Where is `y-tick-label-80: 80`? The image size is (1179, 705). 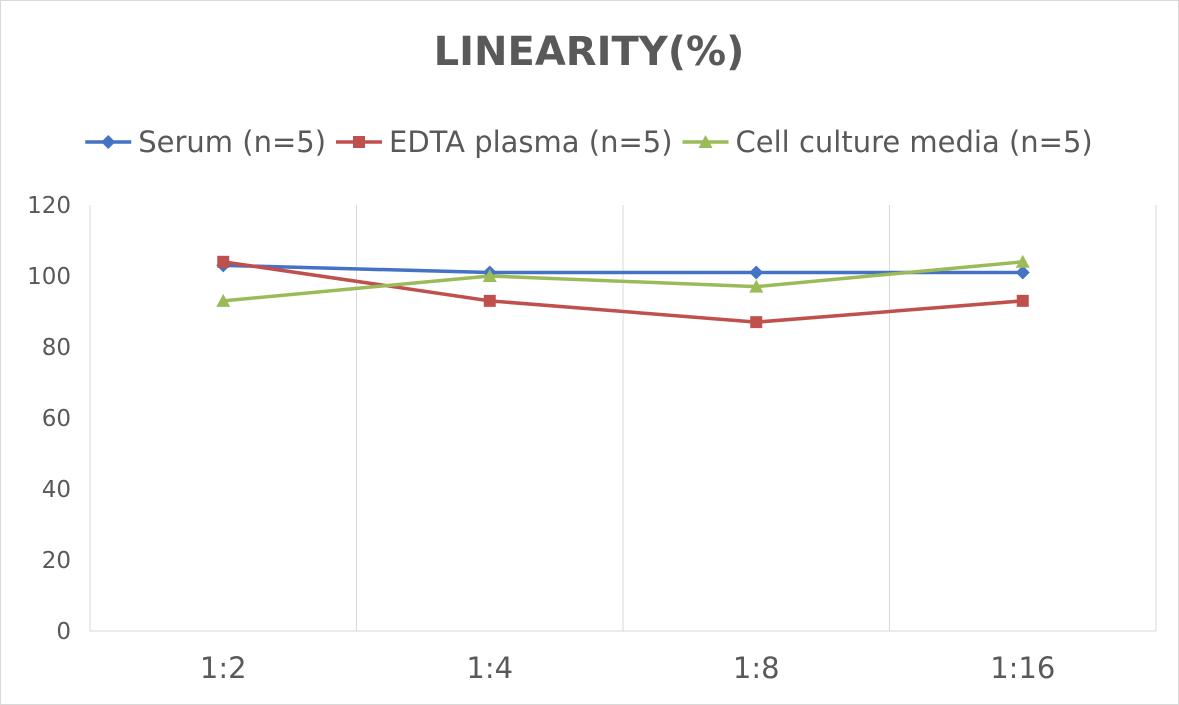
y-tick-label-80: 80 is located at coordinates (56, 348).